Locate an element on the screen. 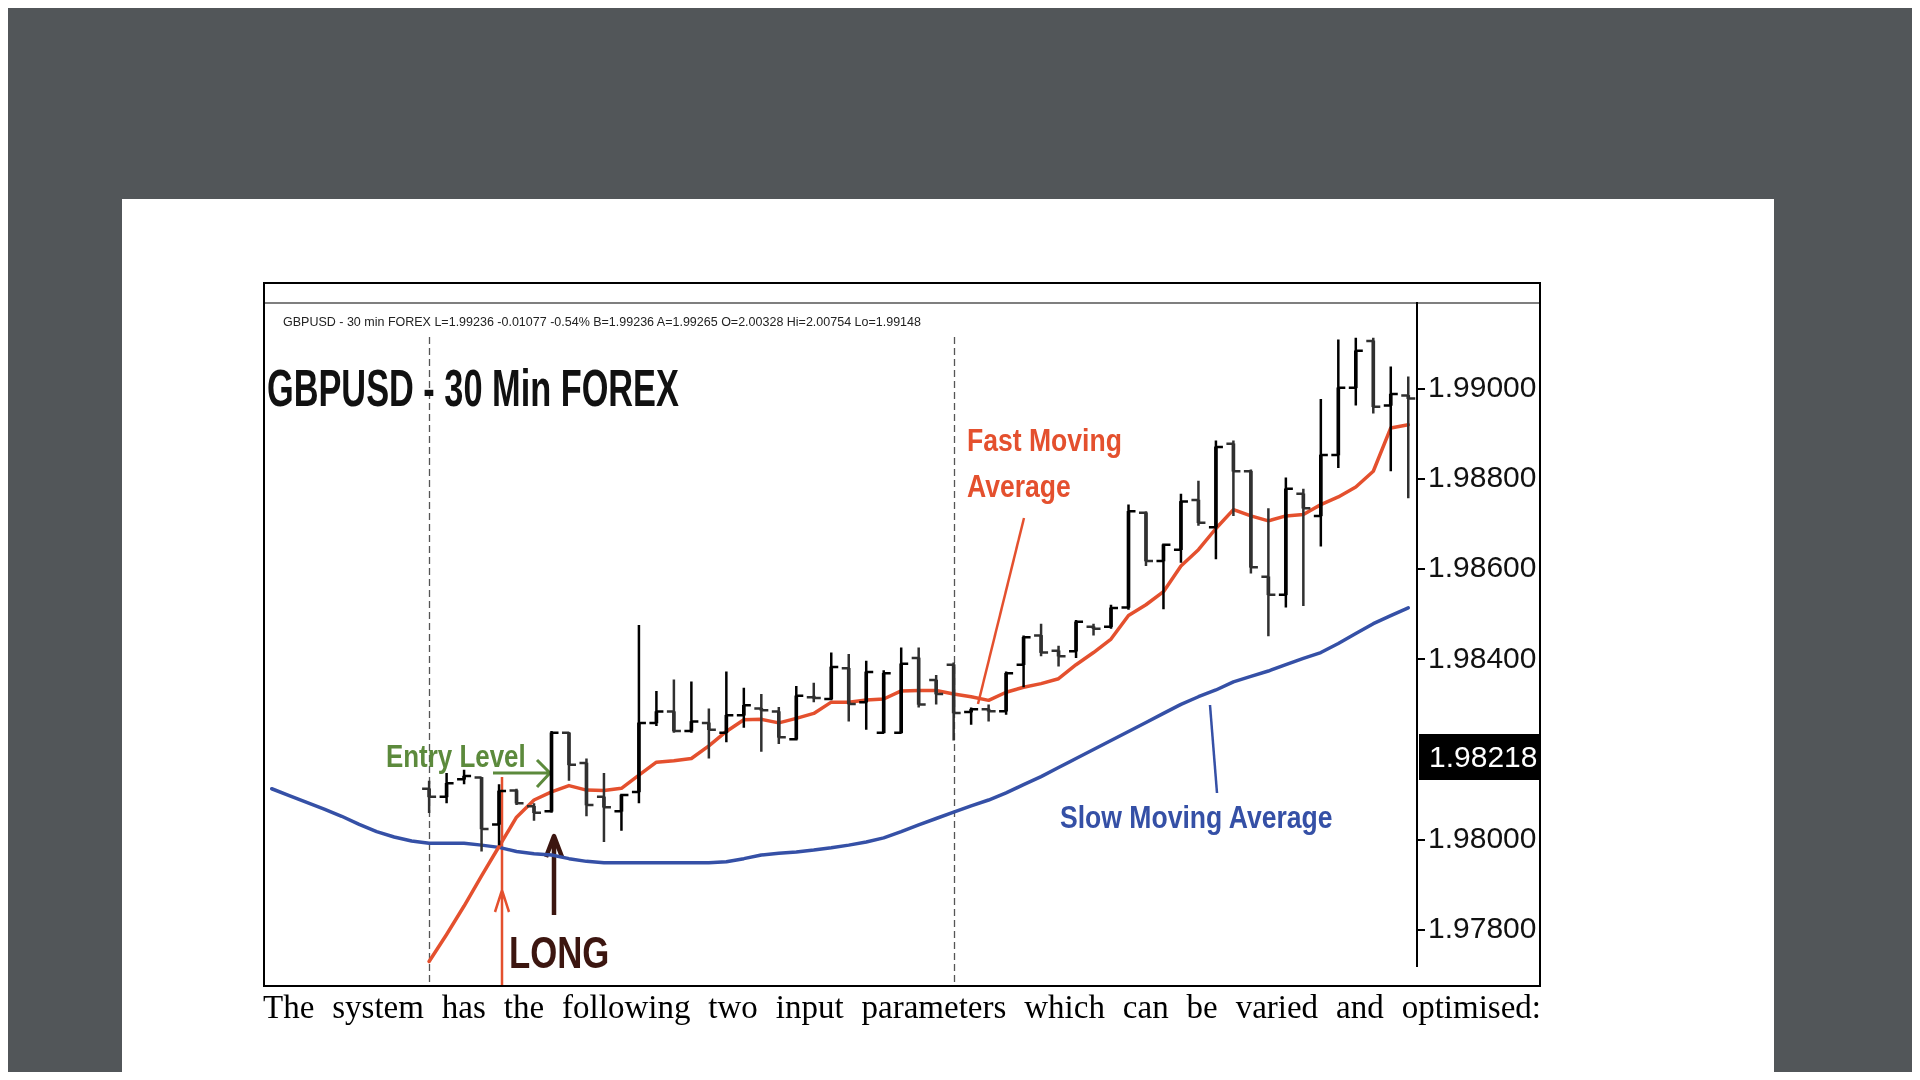  y-tick-label: 1.98000 is located at coordinates (1482, 837).